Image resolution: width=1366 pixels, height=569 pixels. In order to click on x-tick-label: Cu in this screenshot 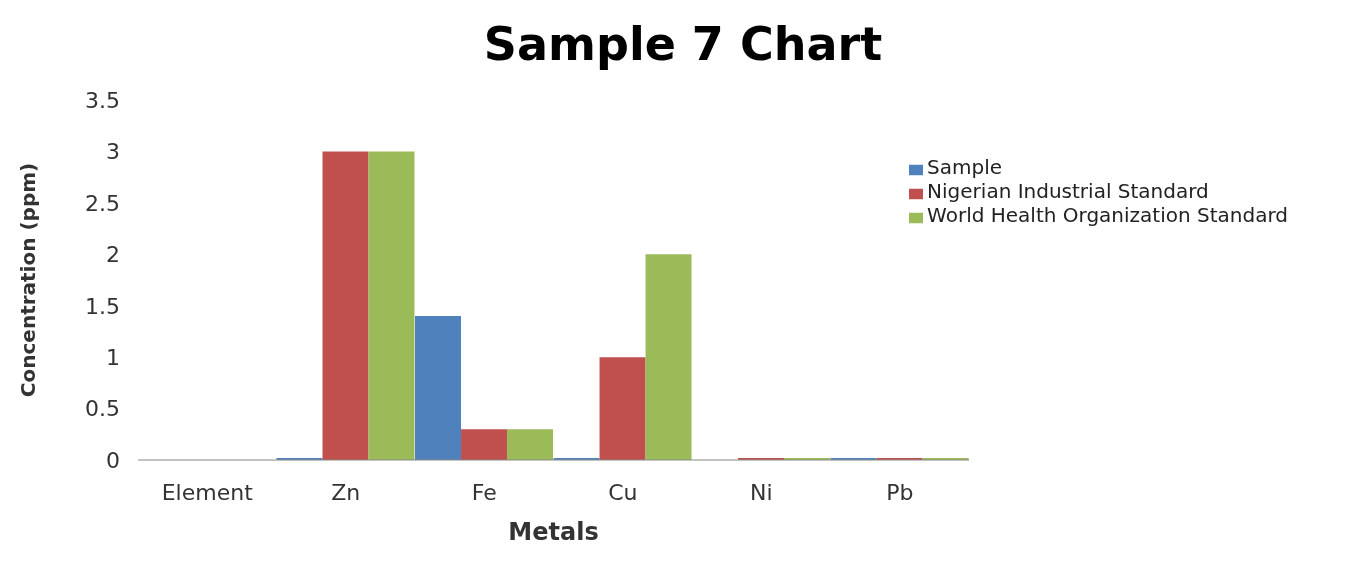, I will do `click(623, 492)`.